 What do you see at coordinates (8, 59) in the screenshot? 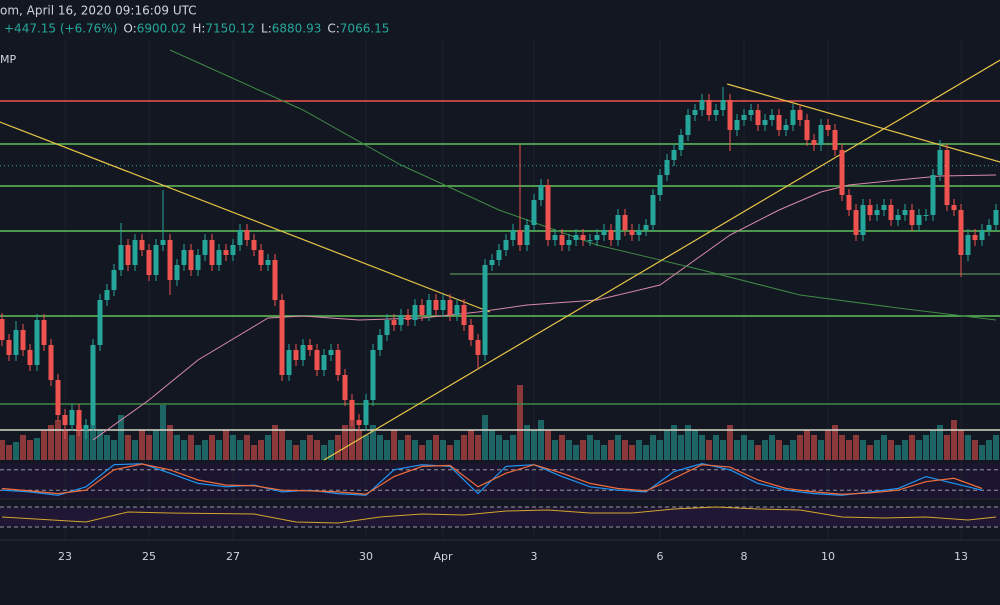
I see `indicator-label: MP` at bounding box center [8, 59].